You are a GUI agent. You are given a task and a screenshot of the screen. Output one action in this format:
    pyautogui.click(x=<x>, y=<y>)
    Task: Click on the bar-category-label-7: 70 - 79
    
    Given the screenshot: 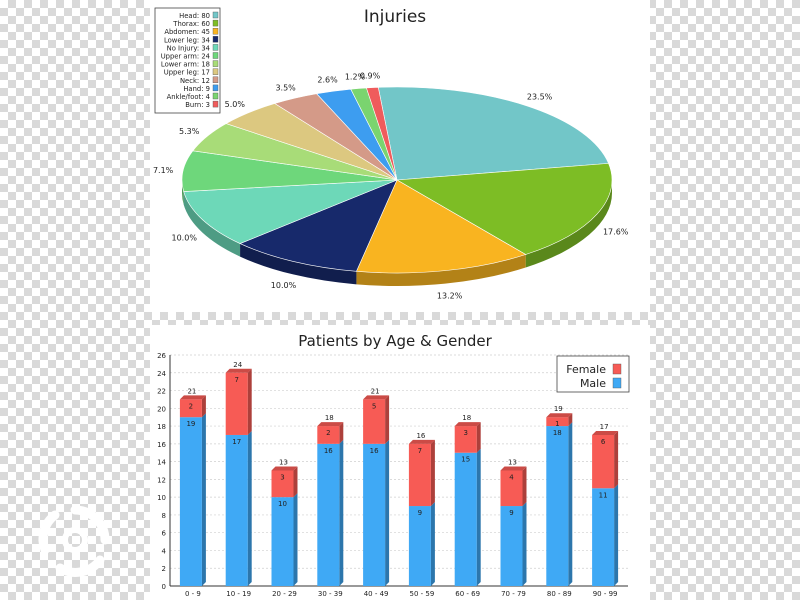 What is the action you would take?
    pyautogui.click(x=513, y=594)
    